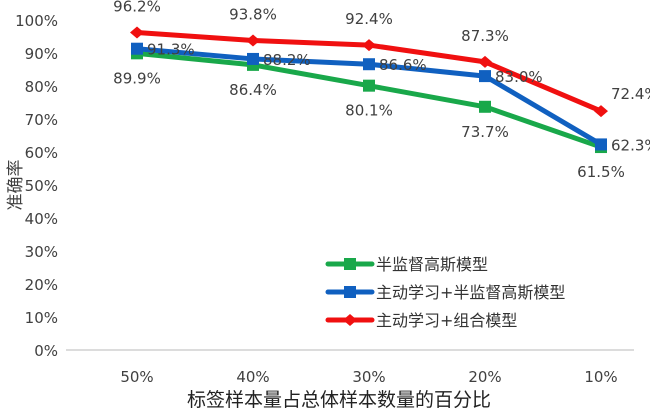 This screenshot has height=416, width=650. I want to click on y-tick-label: 70%, so click(41, 120).